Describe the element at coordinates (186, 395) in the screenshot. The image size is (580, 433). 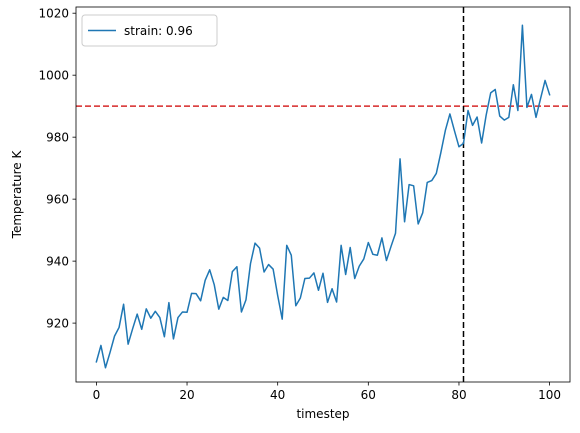
I see `x-tick-label: 20` at that location.